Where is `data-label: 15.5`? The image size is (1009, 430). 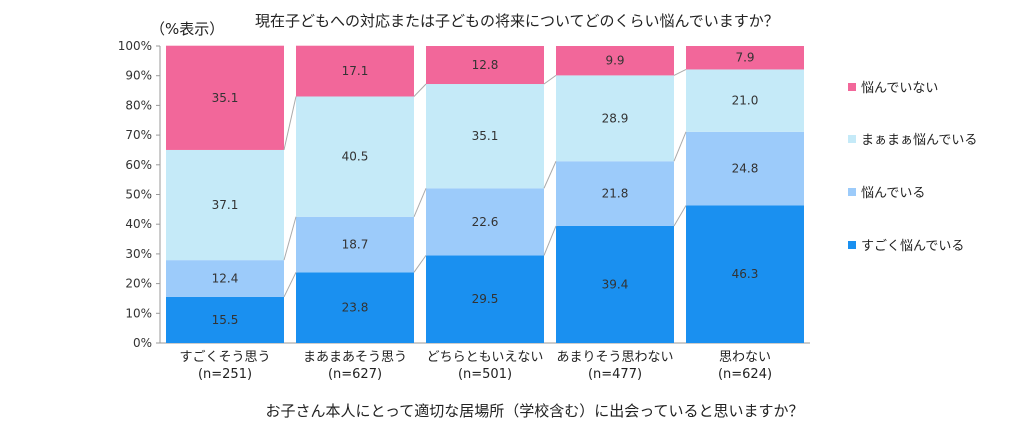 data-label: 15.5 is located at coordinates (225, 320).